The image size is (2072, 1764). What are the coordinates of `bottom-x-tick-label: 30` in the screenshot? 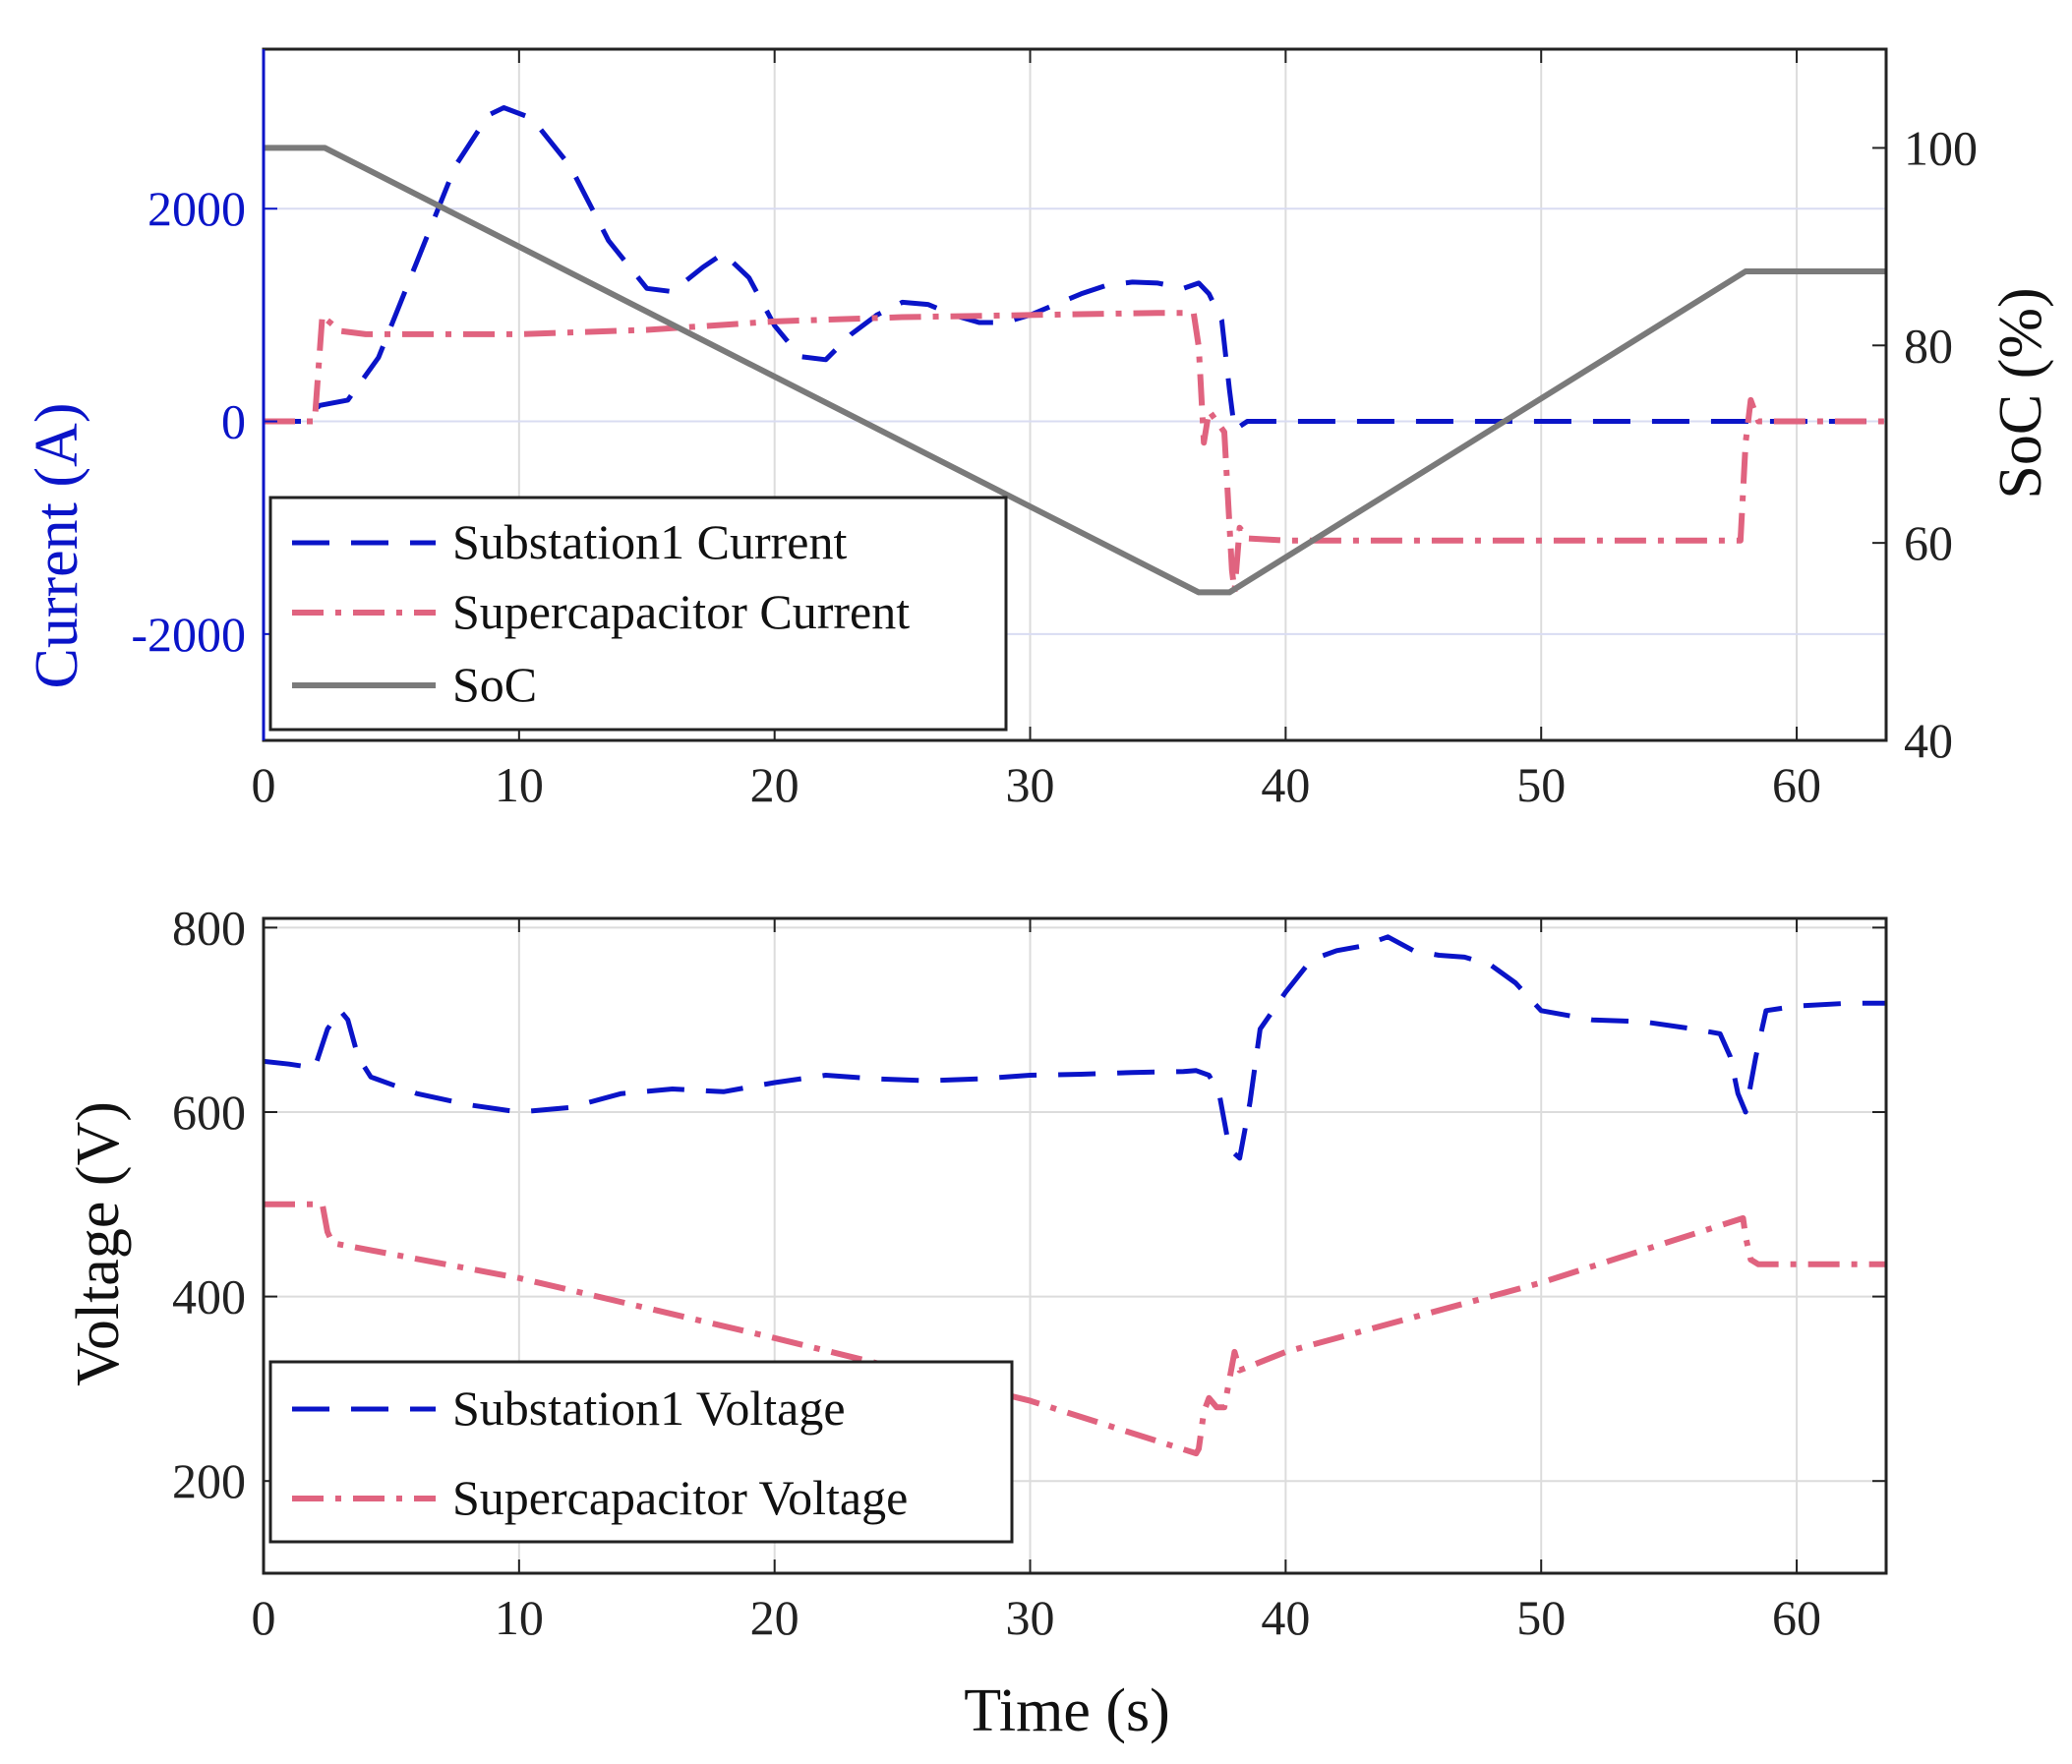 It's located at (1030, 1617).